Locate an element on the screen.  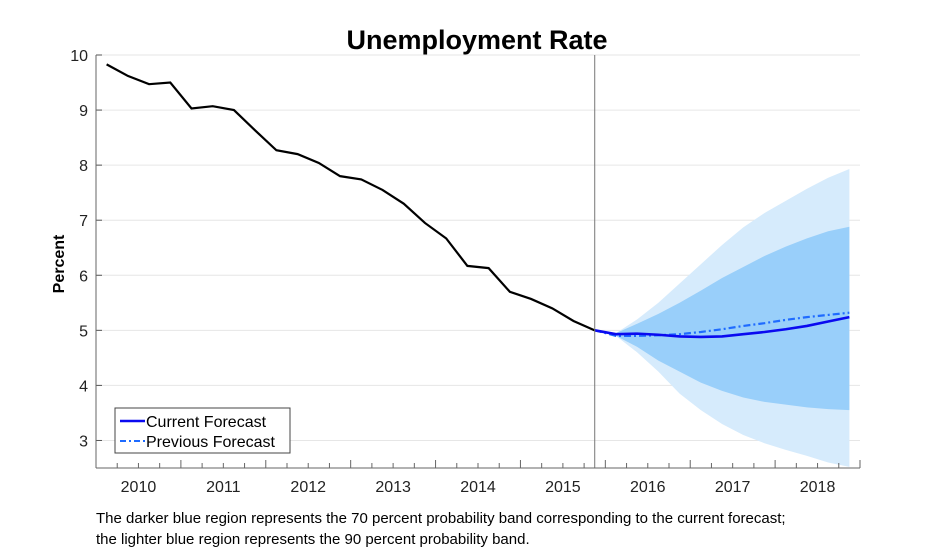
legend-label-current: Current Forecast is located at coordinates (206, 422).